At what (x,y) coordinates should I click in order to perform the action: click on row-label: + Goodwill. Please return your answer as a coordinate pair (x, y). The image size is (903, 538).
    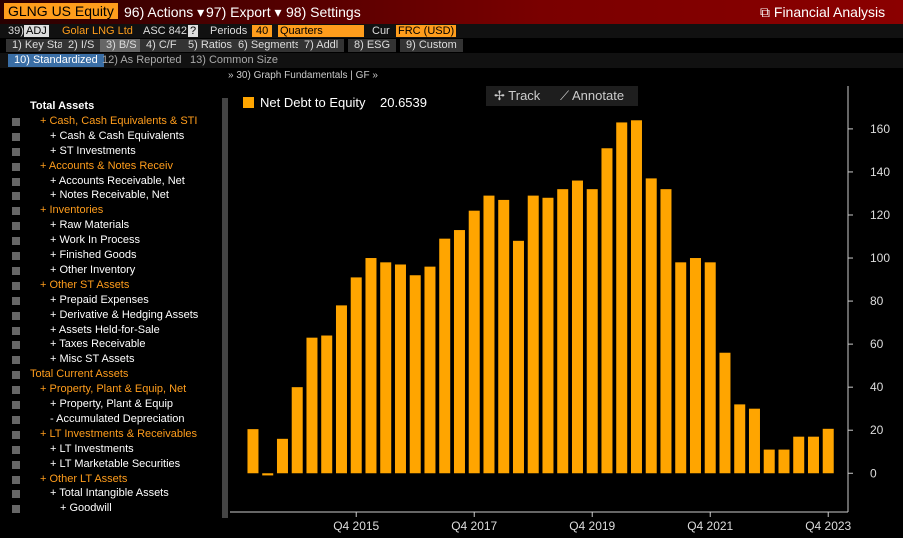
    Looking at the image, I should click on (86, 508).